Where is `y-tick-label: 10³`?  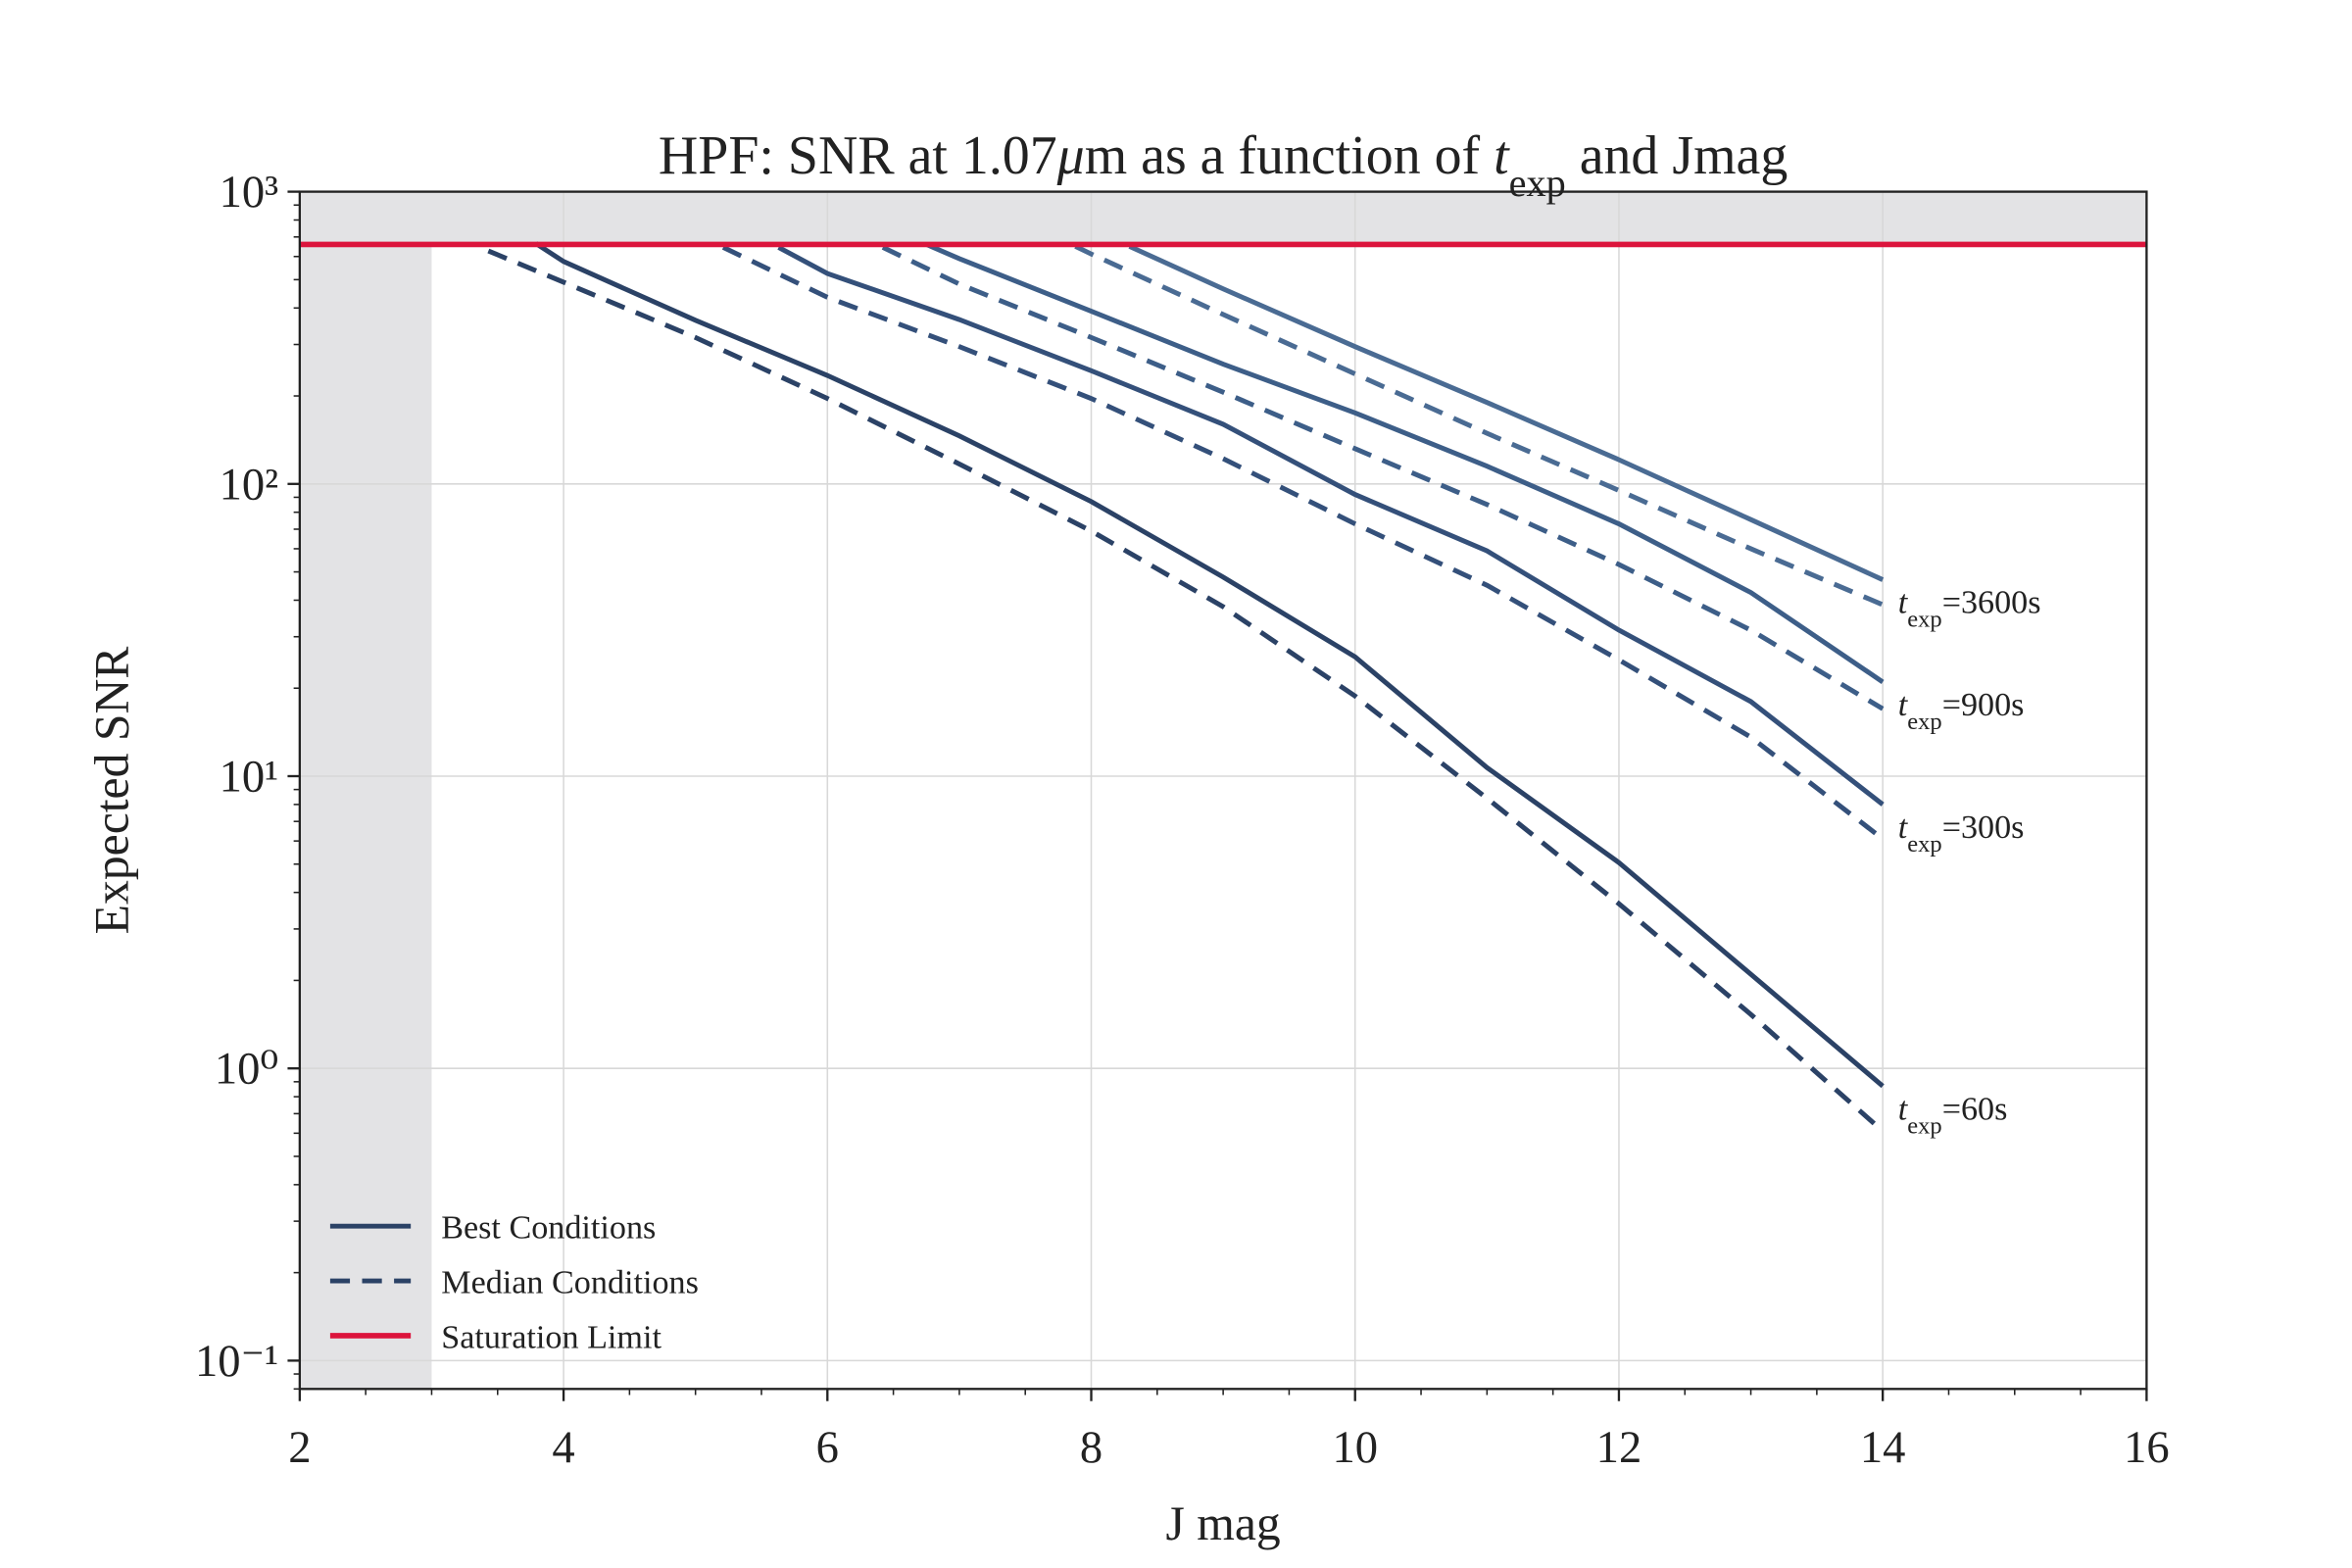 y-tick-label: 10³ is located at coordinates (249, 193).